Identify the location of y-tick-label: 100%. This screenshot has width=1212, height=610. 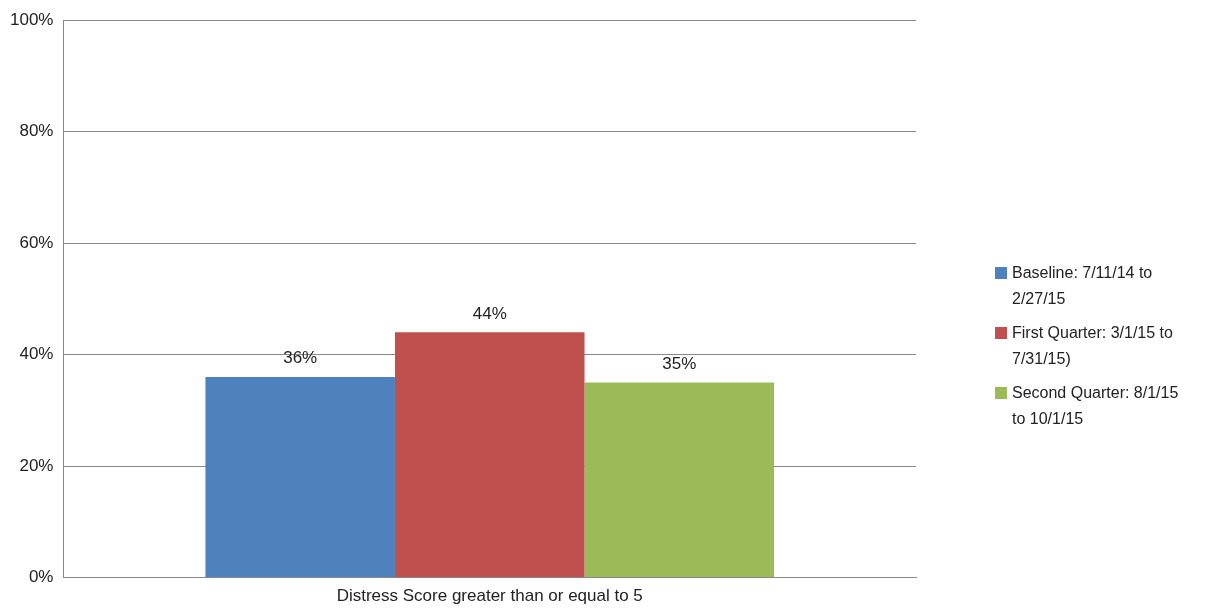
(32, 19).